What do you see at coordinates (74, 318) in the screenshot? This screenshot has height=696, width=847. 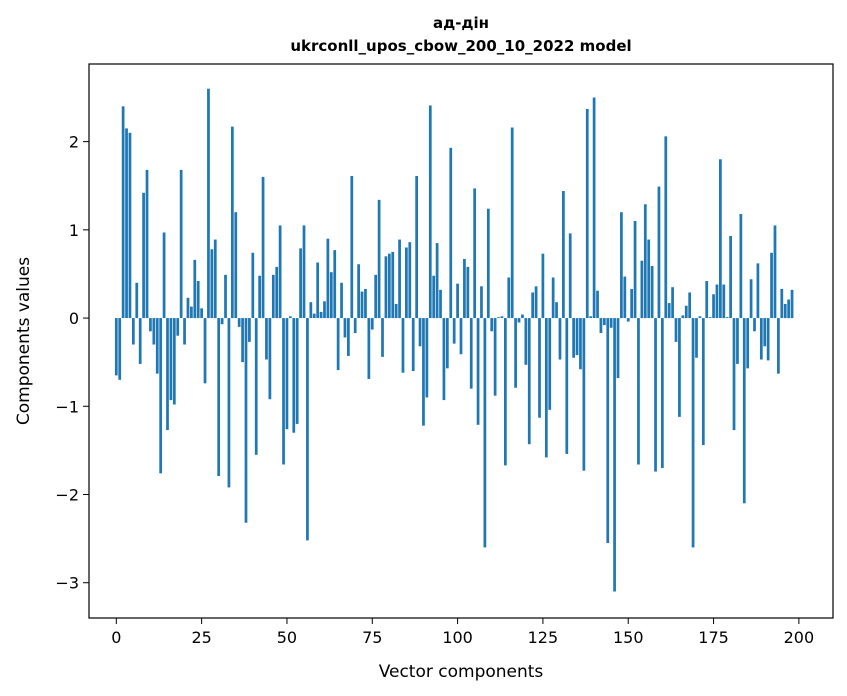 I see `y-tick-label-0: 0` at bounding box center [74, 318].